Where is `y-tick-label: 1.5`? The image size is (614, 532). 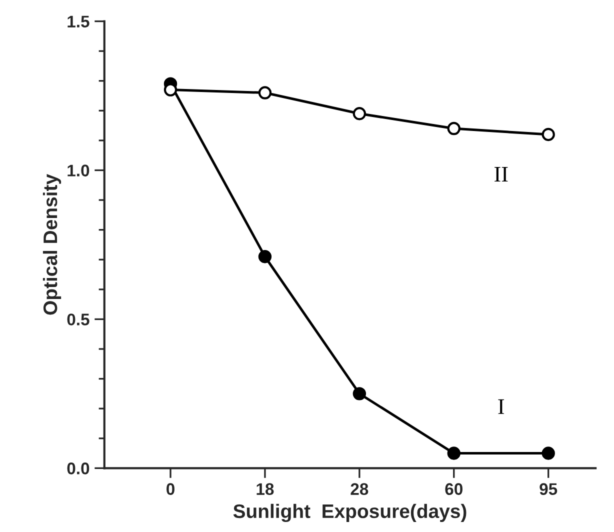 y-tick-label: 1.5 is located at coordinates (79, 22).